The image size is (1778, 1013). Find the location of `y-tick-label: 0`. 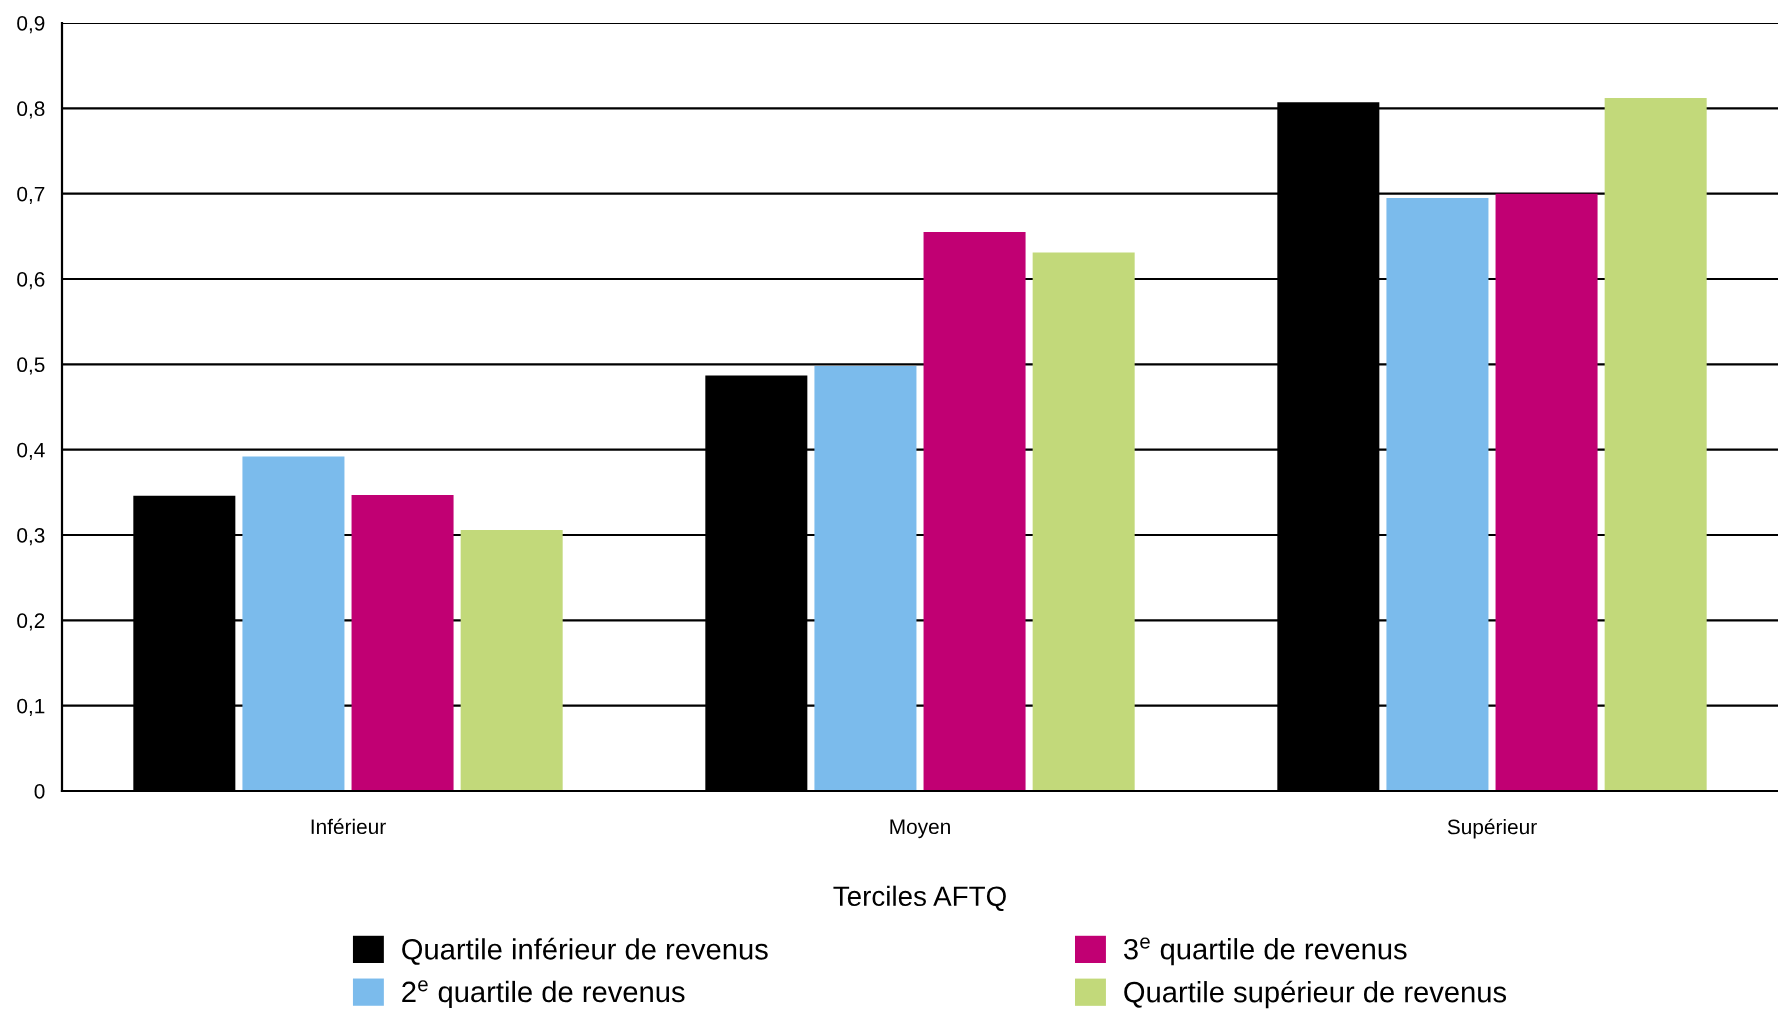

y-tick-label: 0 is located at coordinates (39, 791).